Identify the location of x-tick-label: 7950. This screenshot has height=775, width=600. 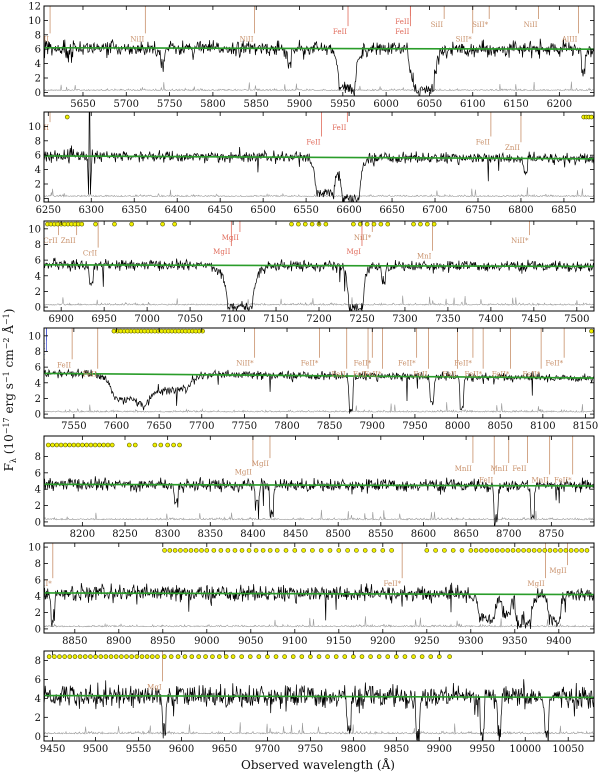
(414, 426).